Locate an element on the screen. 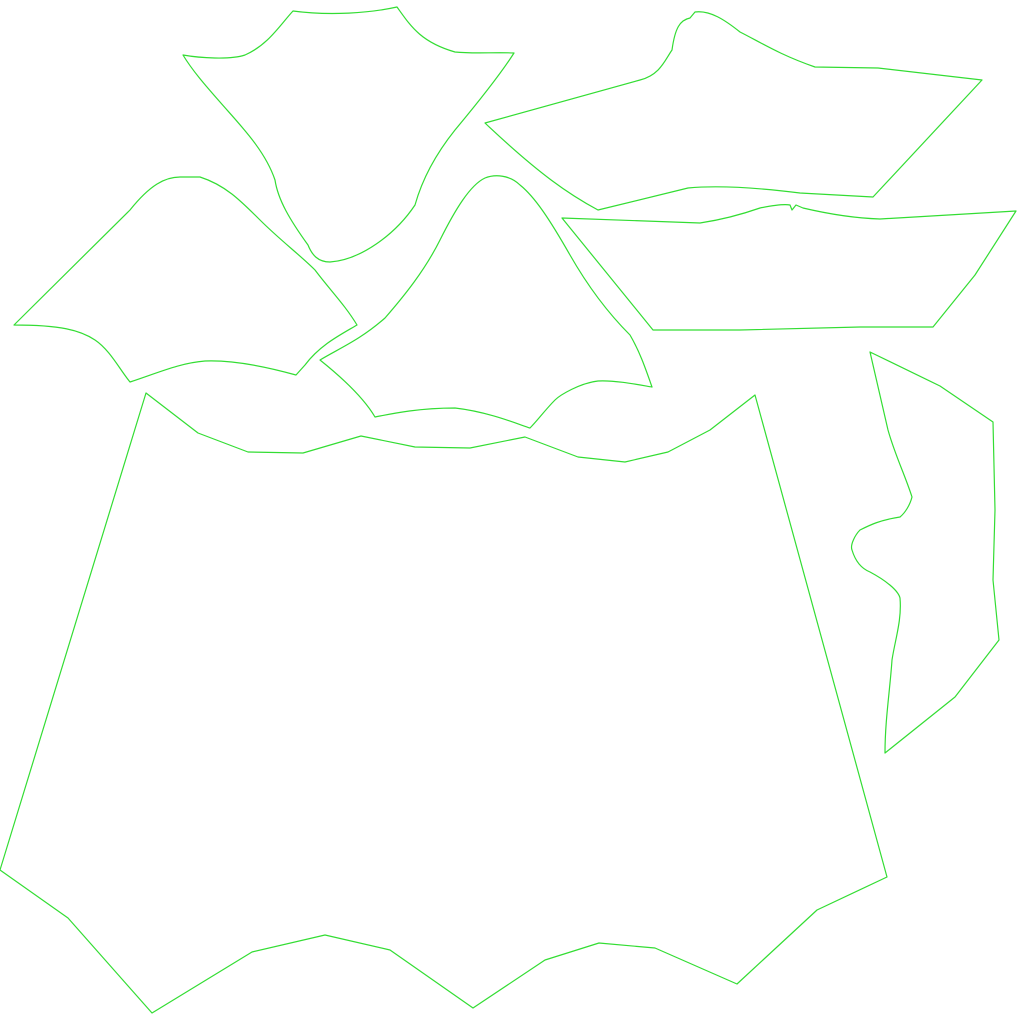  uv-island-left-wing is located at coordinates (185, 279).